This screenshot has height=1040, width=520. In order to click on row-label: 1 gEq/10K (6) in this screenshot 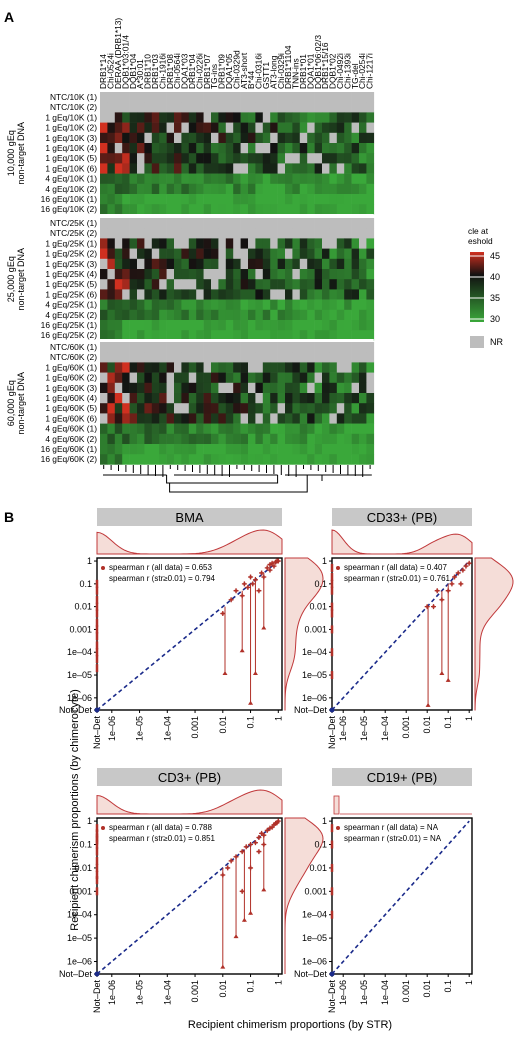, I will do `click(71, 168)`.